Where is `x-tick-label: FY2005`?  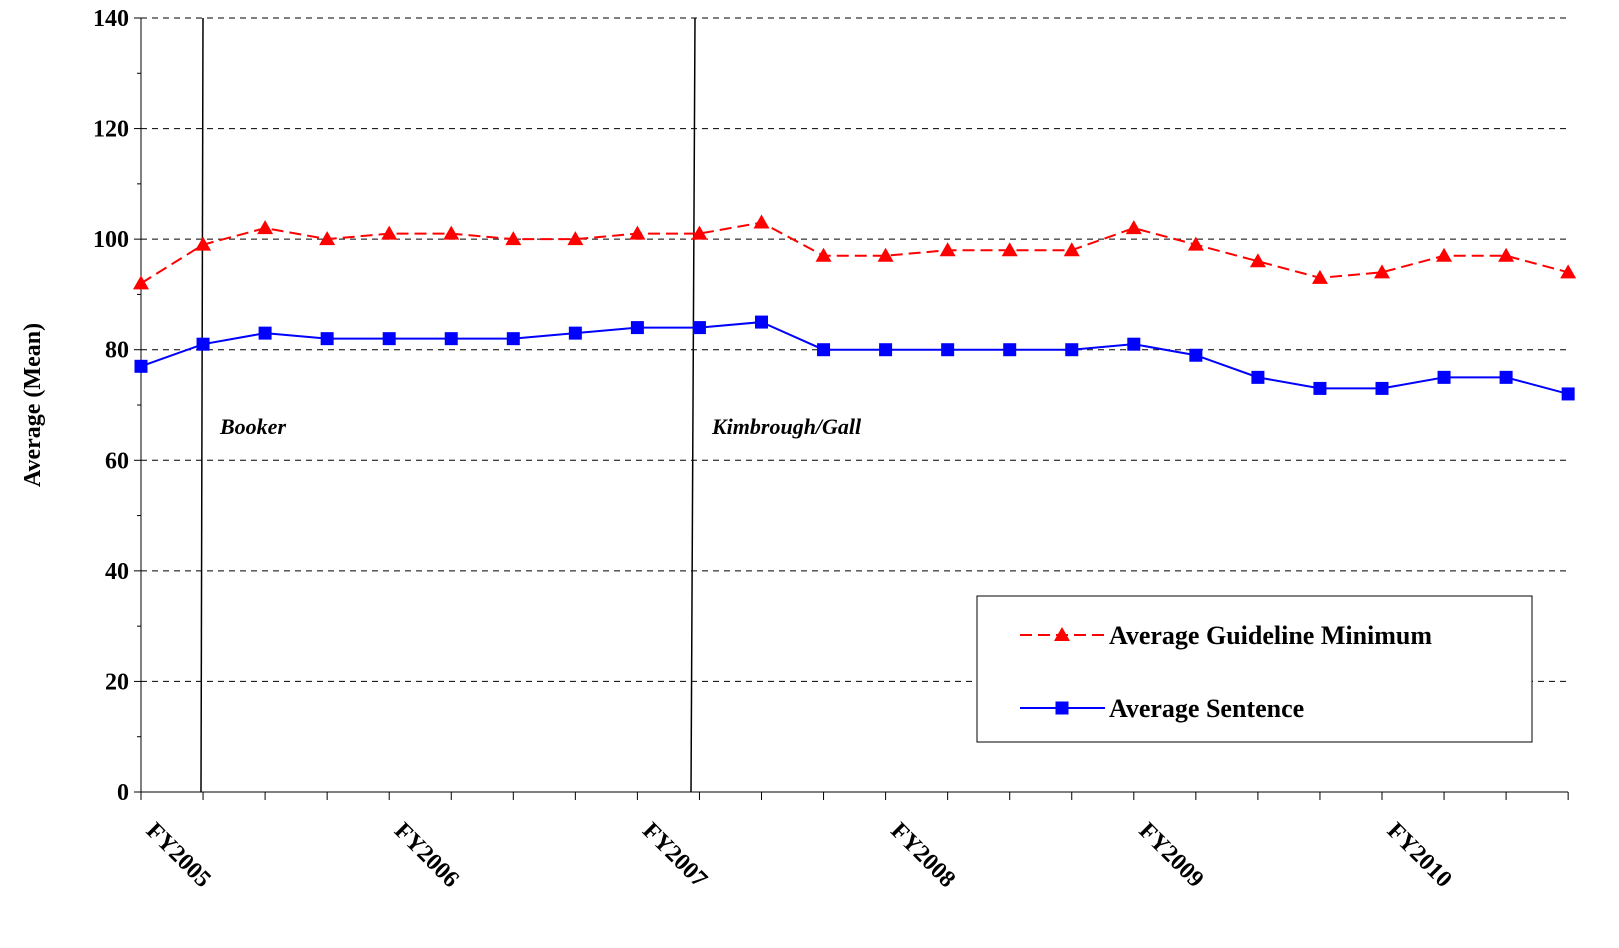 x-tick-label: FY2005 is located at coordinates (178, 855).